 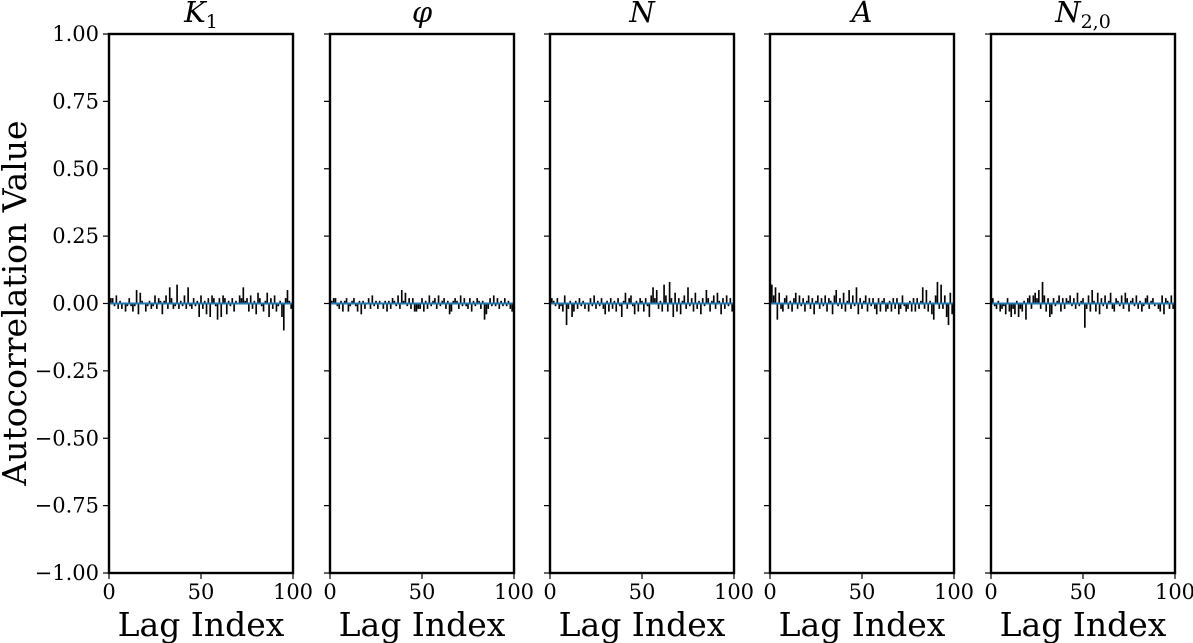 I want to click on x-tick-label: 50, so click(x=1083, y=592).